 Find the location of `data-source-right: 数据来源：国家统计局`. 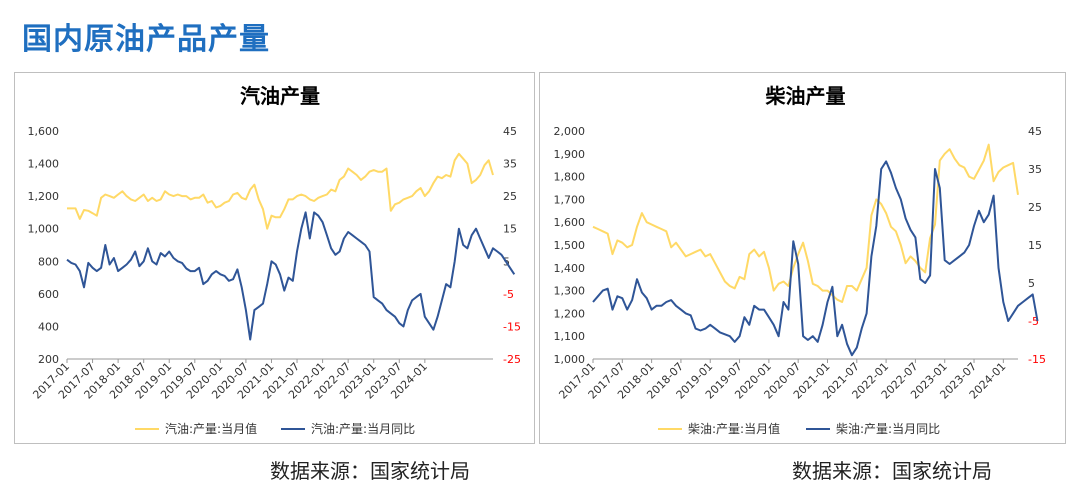

data-source-right: 数据来源：国家统计局 is located at coordinates (892, 471).